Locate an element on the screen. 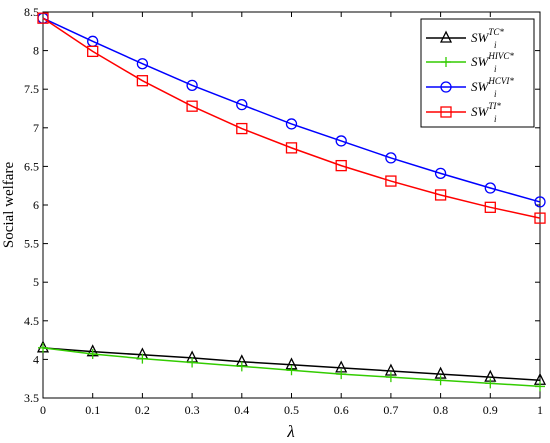 The image size is (550, 443). y-tick-label: 7.5 is located at coordinates (31, 89).